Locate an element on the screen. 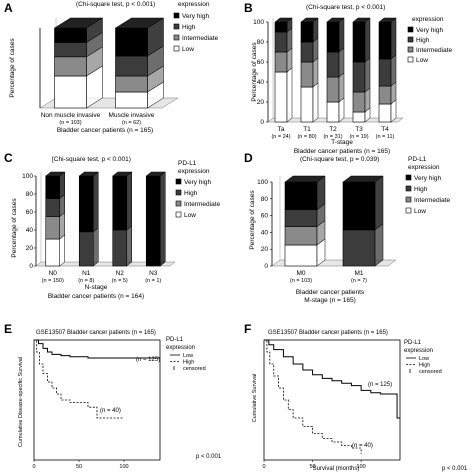  panel-c-ylabel: Percentage of cases is located at coordinates (14, 228).